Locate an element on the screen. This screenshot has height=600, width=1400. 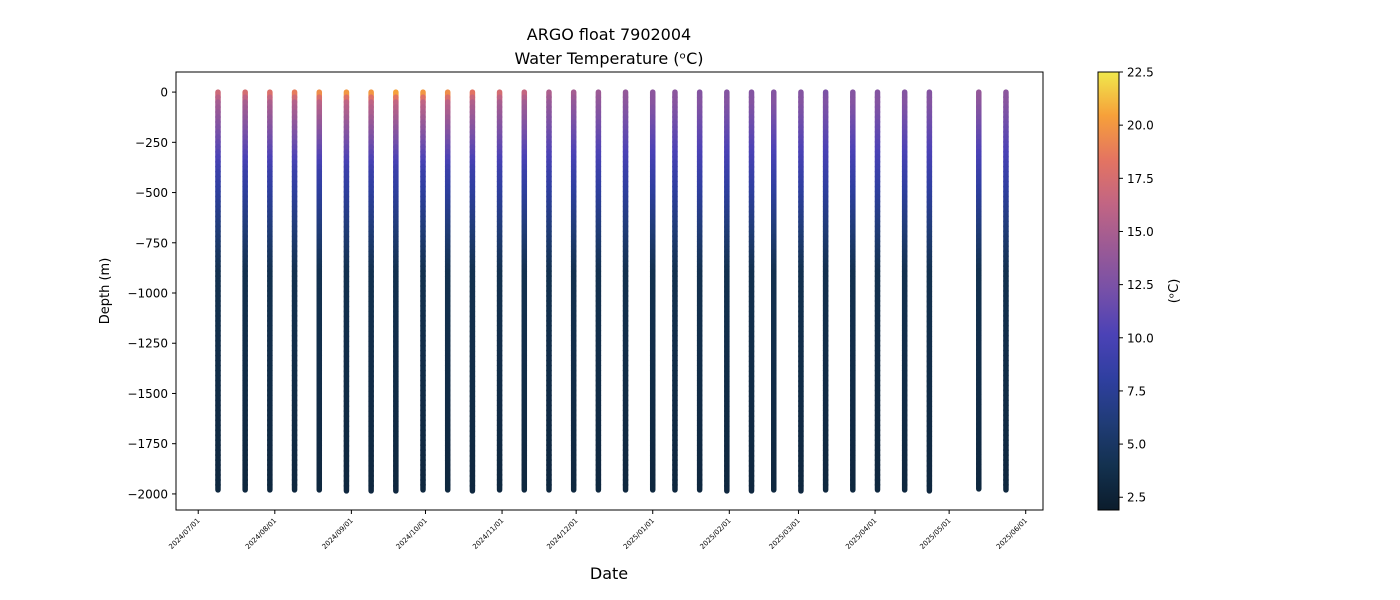
colorbar-tick-label: 7.5 is located at coordinates (1136, 391).